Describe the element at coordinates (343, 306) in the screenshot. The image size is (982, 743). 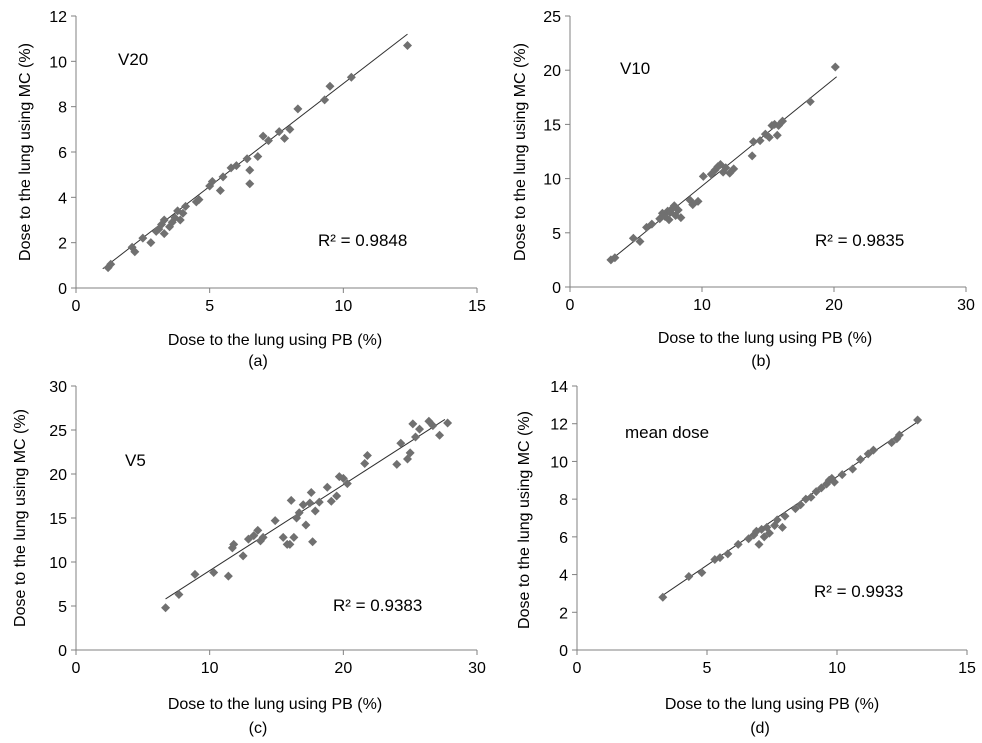
I see `x-tick-label-a: 10` at that location.